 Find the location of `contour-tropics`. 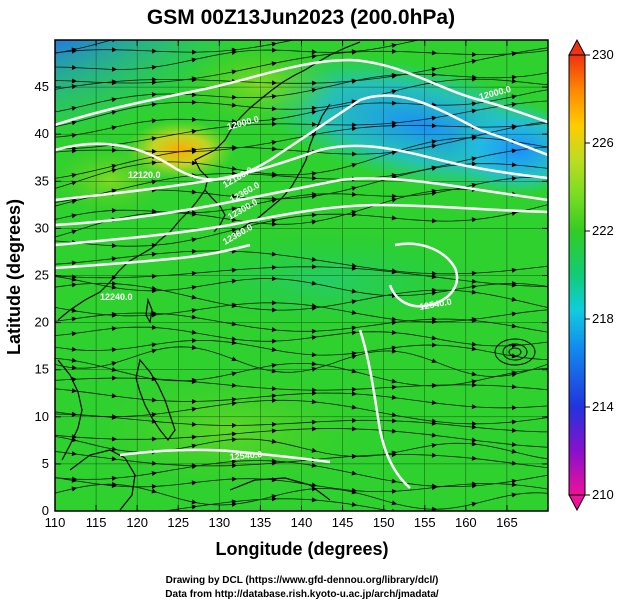

contour-tropics is located at coordinates (384, 409).